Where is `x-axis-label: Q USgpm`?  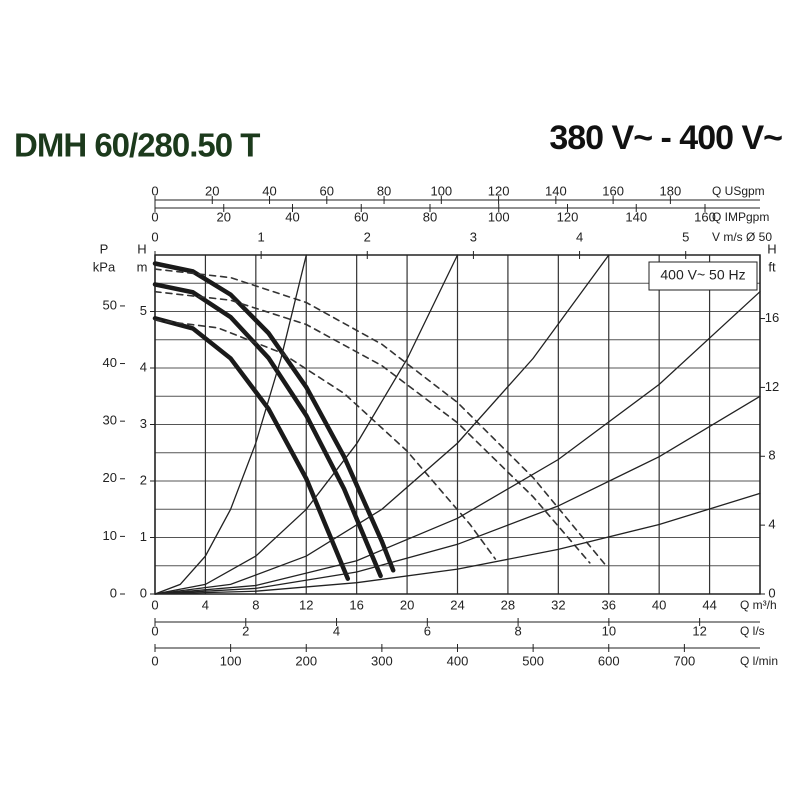 x-axis-label: Q USgpm is located at coordinates (738, 191).